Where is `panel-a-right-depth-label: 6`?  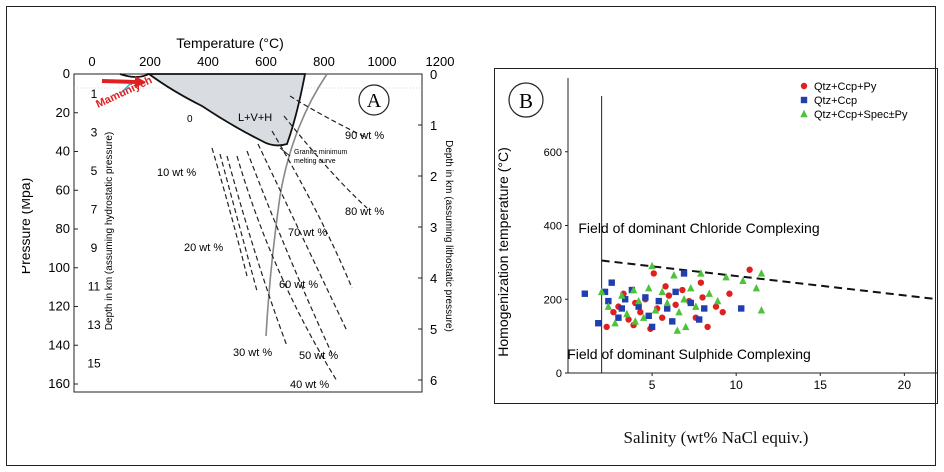 panel-a-right-depth-label: 6 is located at coordinates (433, 380).